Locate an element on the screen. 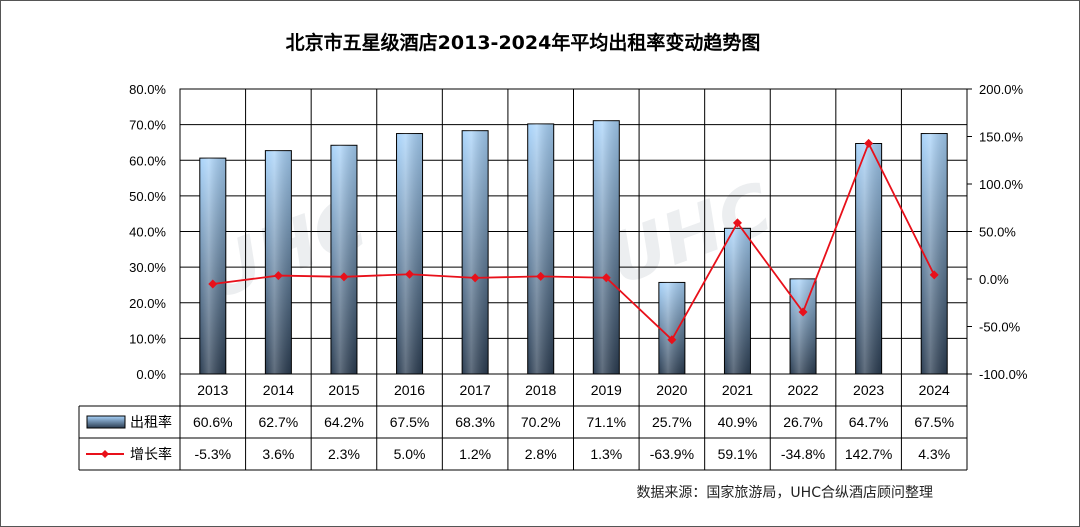 The width and height of the screenshot is (1080, 527). growth-point-2024 is located at coordinates (934, 275).